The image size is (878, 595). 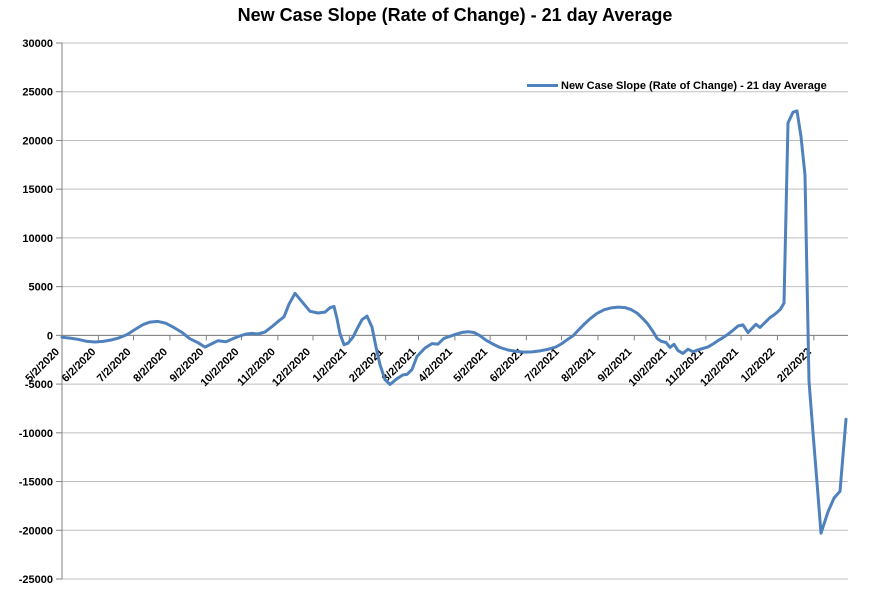 I want to click on x-tick-label: 1/2/2021, so click(x=330, y=365).